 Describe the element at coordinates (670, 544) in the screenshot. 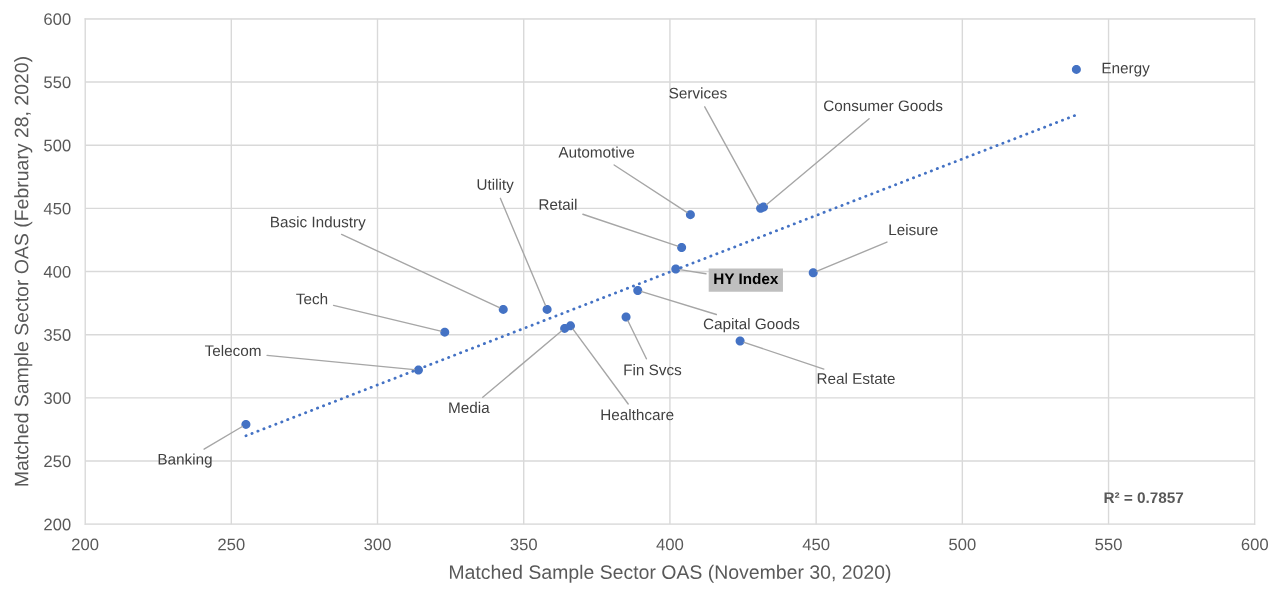

I see `x-tick-label: 400` at that location.